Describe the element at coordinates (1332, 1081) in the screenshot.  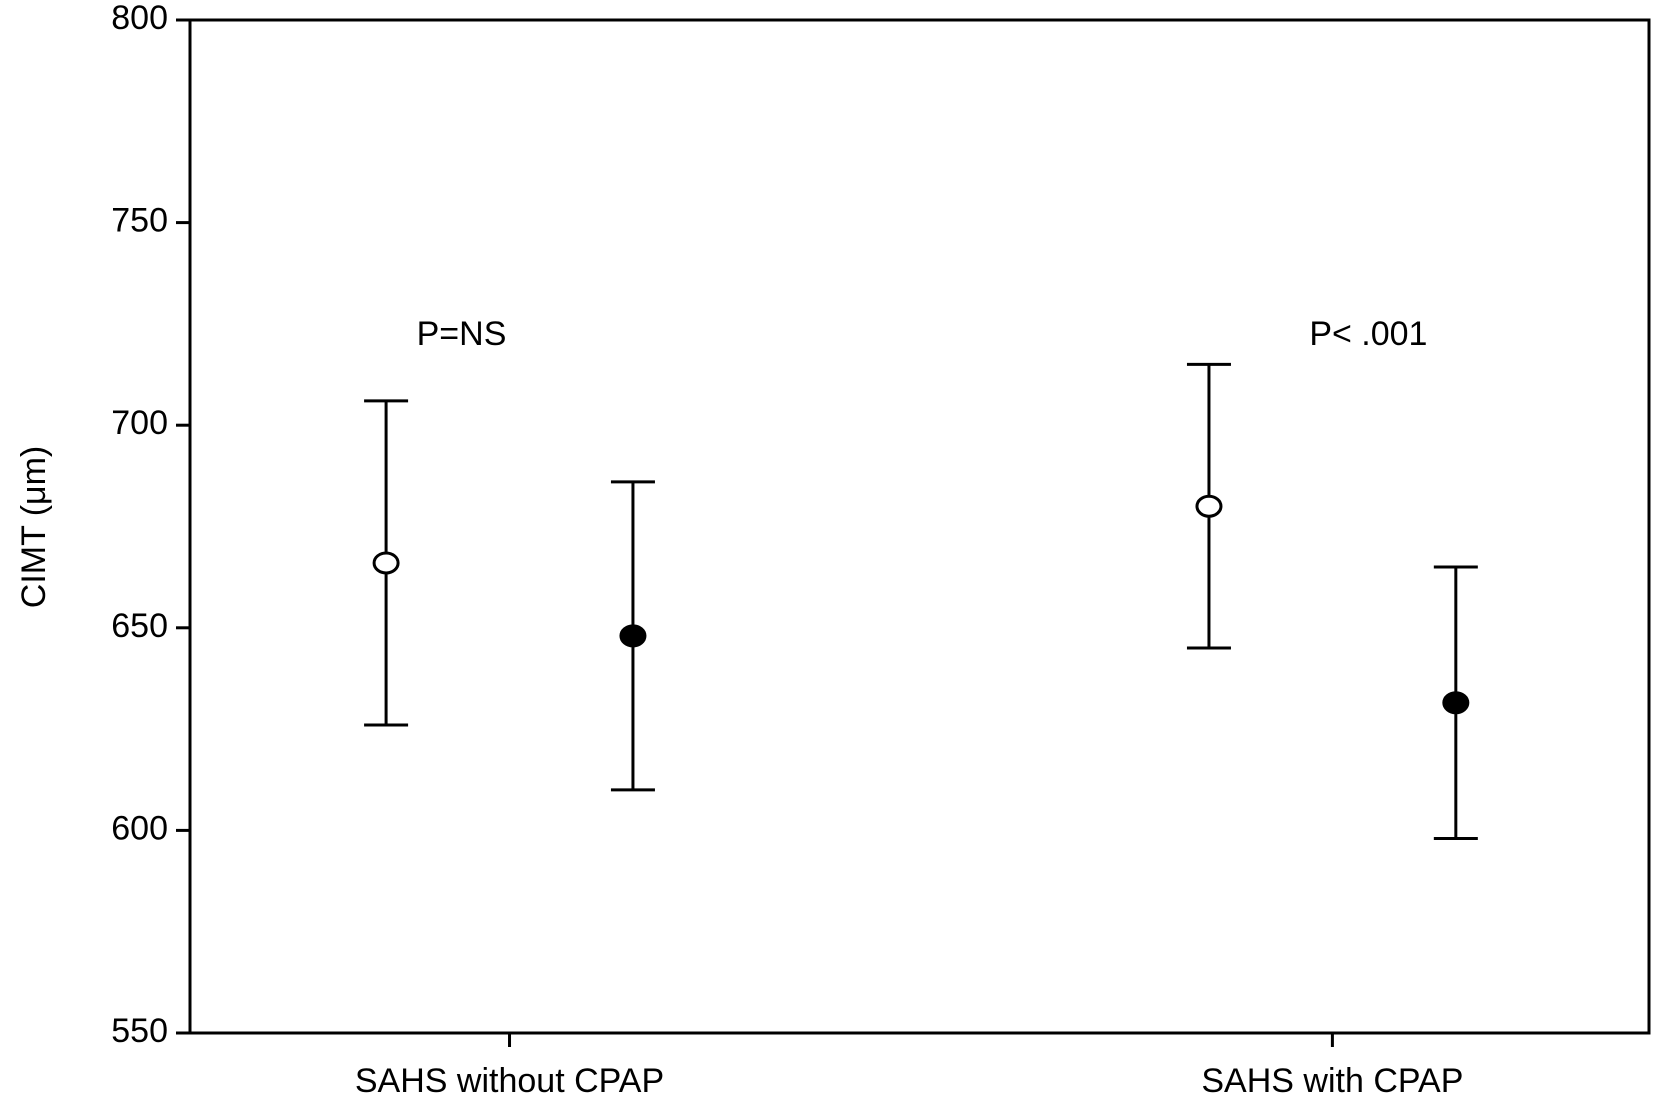
I see `x-tick-label: SAHS with CPAP` at that location.